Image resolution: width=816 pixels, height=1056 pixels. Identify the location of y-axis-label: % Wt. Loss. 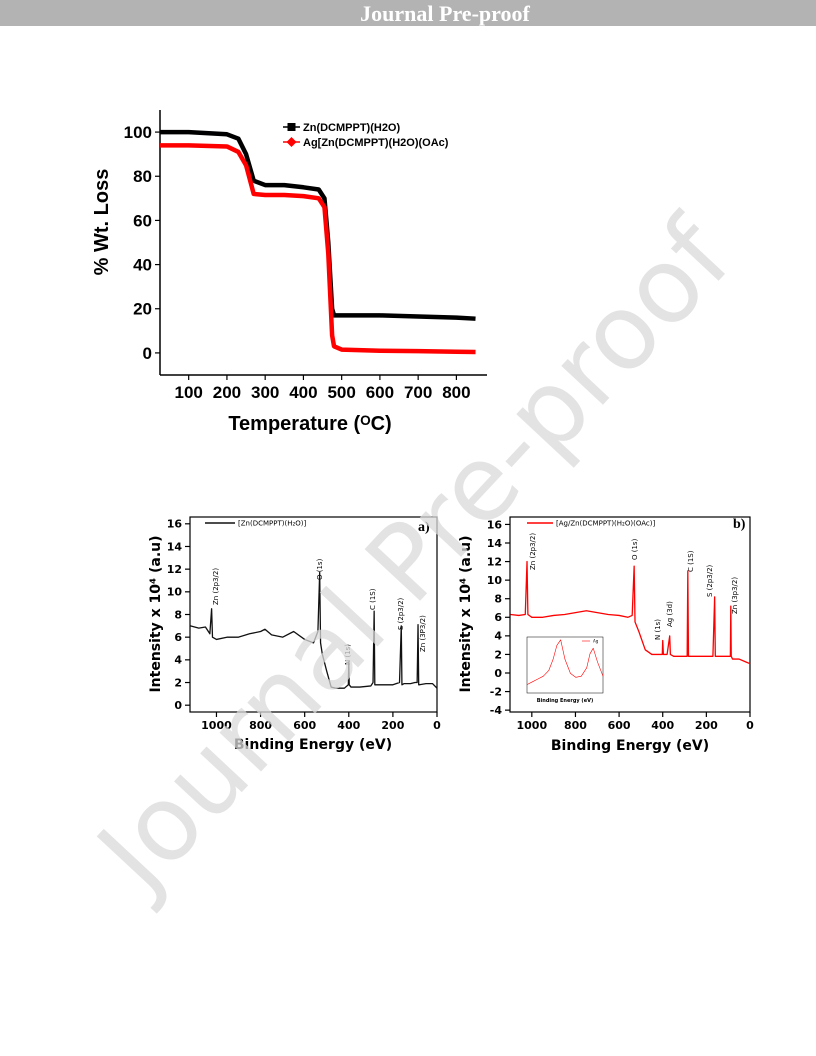
(102, 222).